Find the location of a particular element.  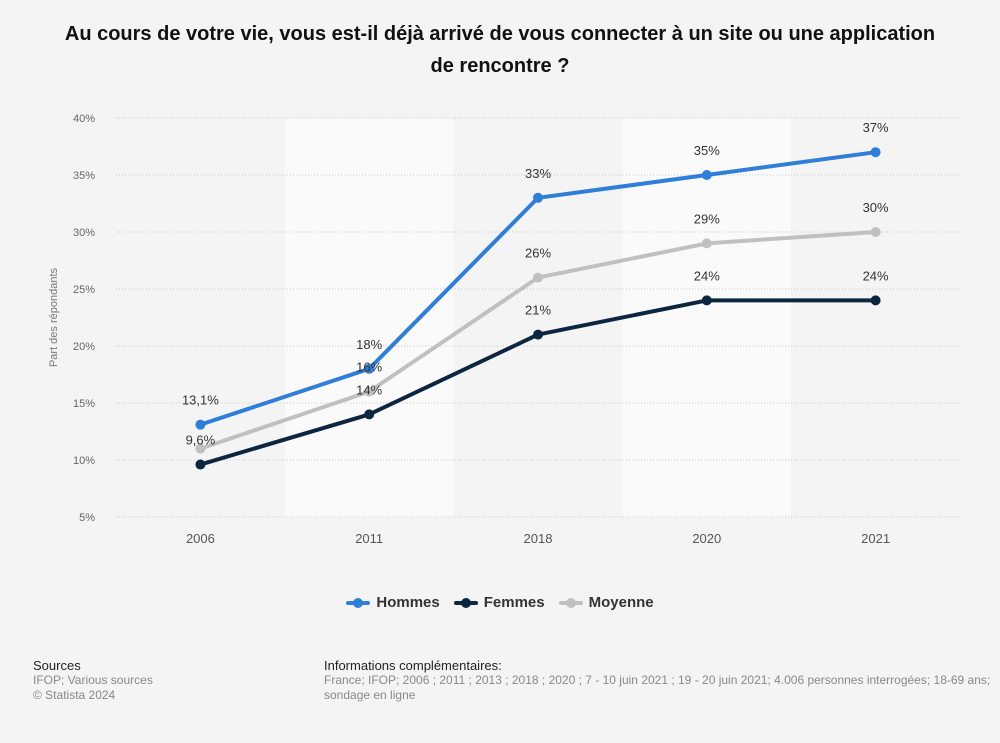

data-label-femmes: 14% is located at coordinates (369, 389).